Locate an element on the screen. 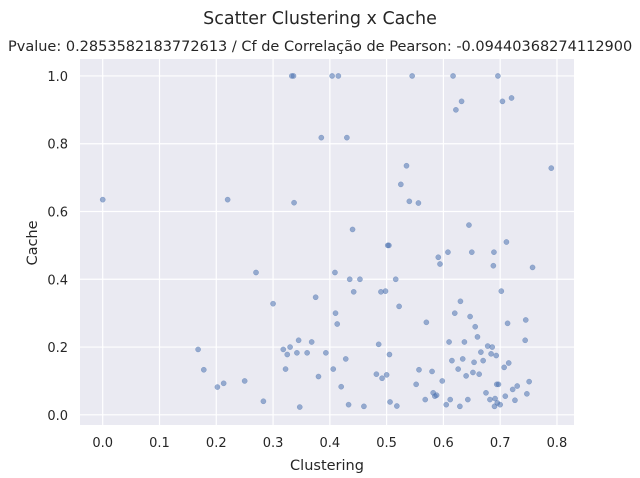  x-axis-ticks: 0.0 0.1 0.2 0.3 0.4 0.5 0.6 0.7 0.8 is located at coordinates (329, 443).